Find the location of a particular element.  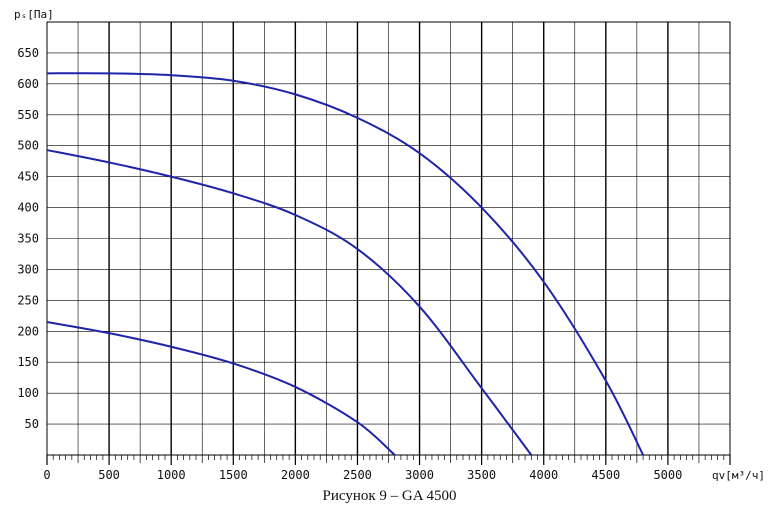

y-tick-labels: 50 100 150 200 250 300 350 400 450 500 550 600 650 is located at coordinates (28, 238).